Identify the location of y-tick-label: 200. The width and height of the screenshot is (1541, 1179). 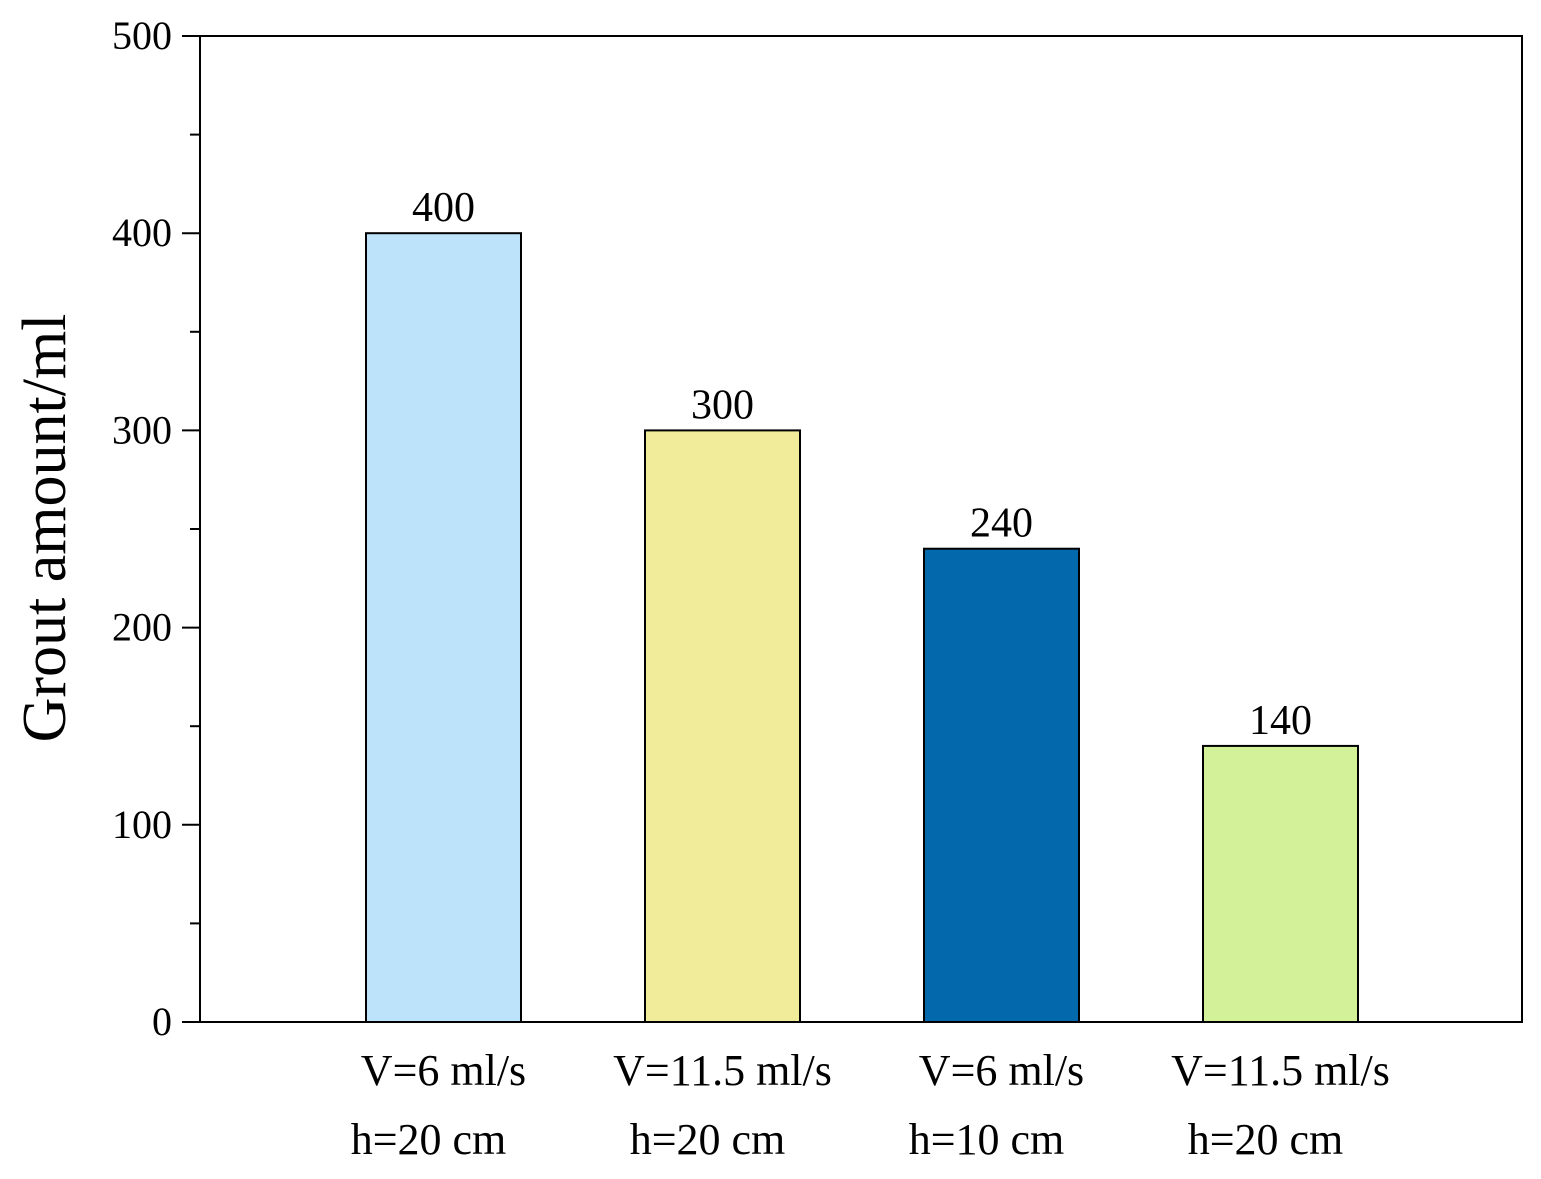
(142, 627).